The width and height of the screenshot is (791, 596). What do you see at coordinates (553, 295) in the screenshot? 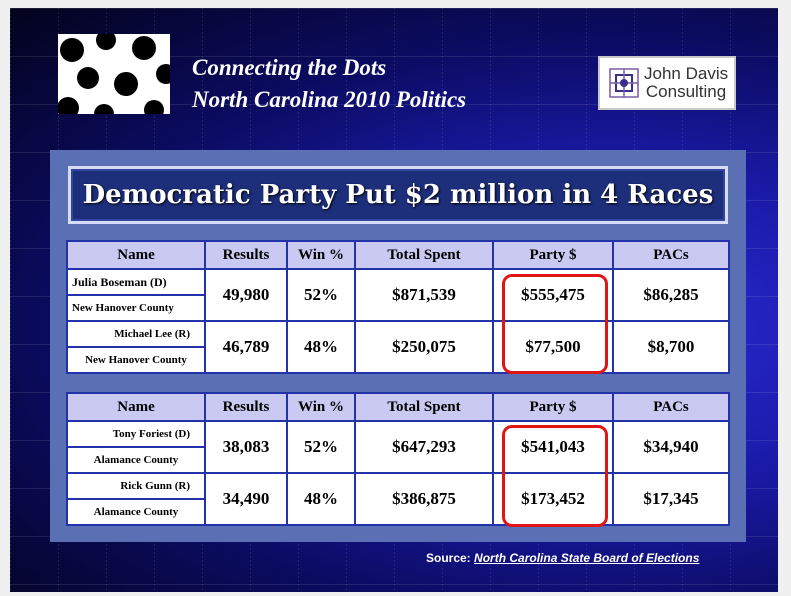
I see `candidate-party: $555,475` at bounding box center [553, 295].